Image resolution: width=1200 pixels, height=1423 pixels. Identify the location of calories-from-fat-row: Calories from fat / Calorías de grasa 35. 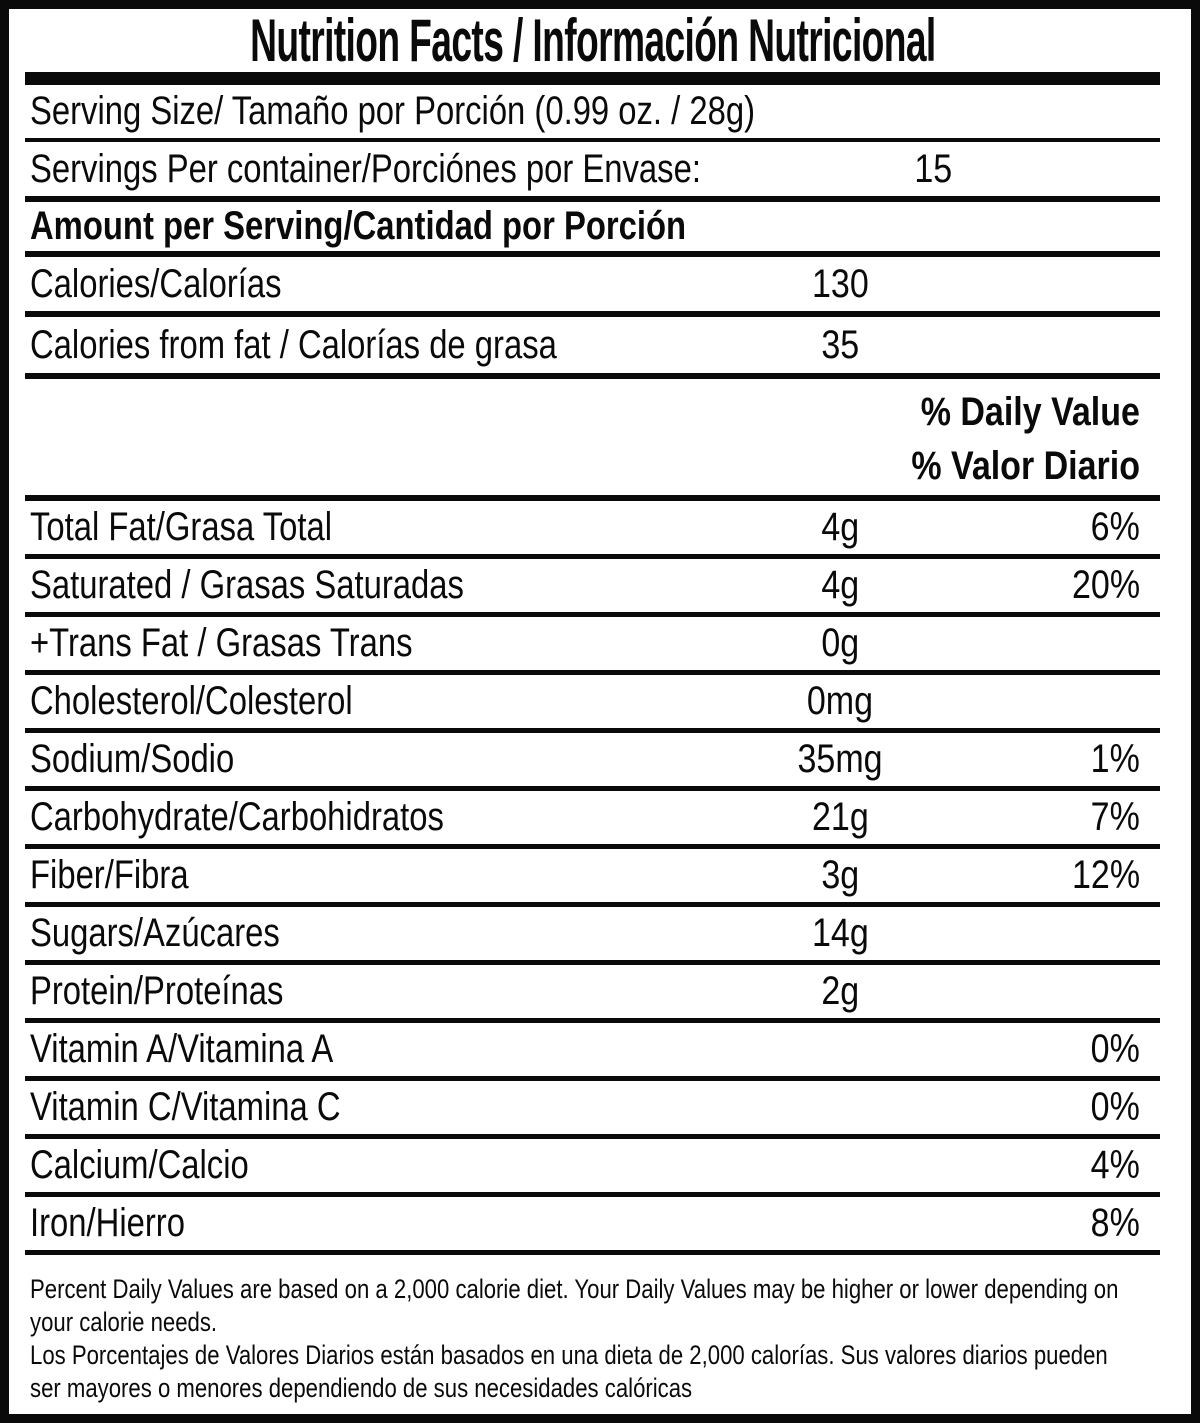
(592, 348).